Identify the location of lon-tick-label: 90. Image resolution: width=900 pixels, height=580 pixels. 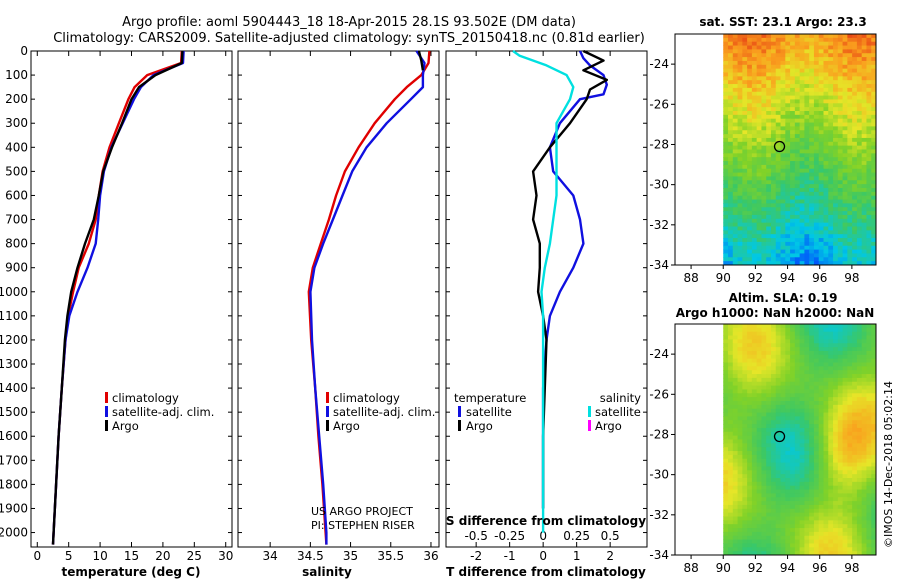
(723, 568).